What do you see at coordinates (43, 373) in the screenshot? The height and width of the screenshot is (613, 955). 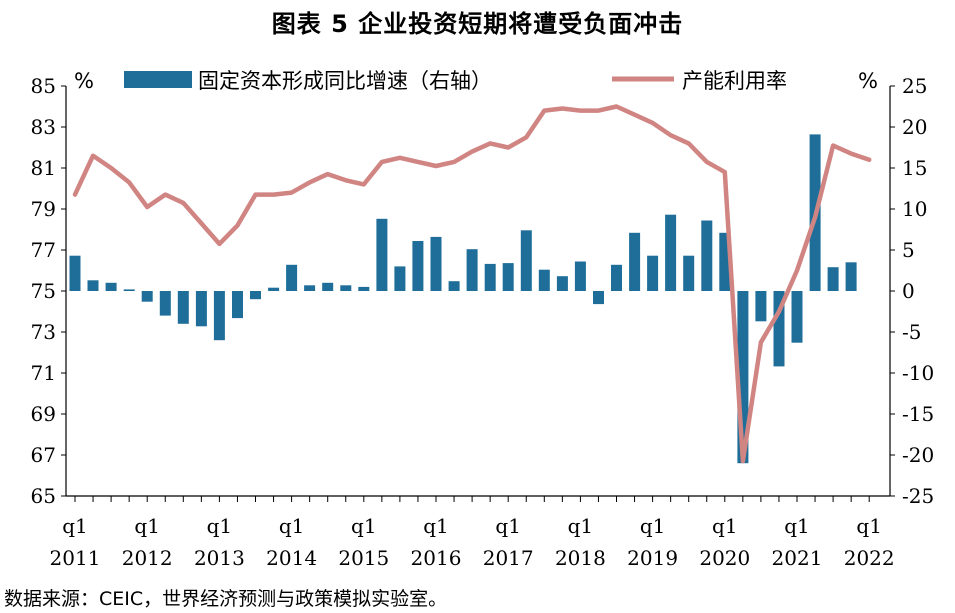 I see `left-tick-label-7: 71` at bounding box center [43, 373].